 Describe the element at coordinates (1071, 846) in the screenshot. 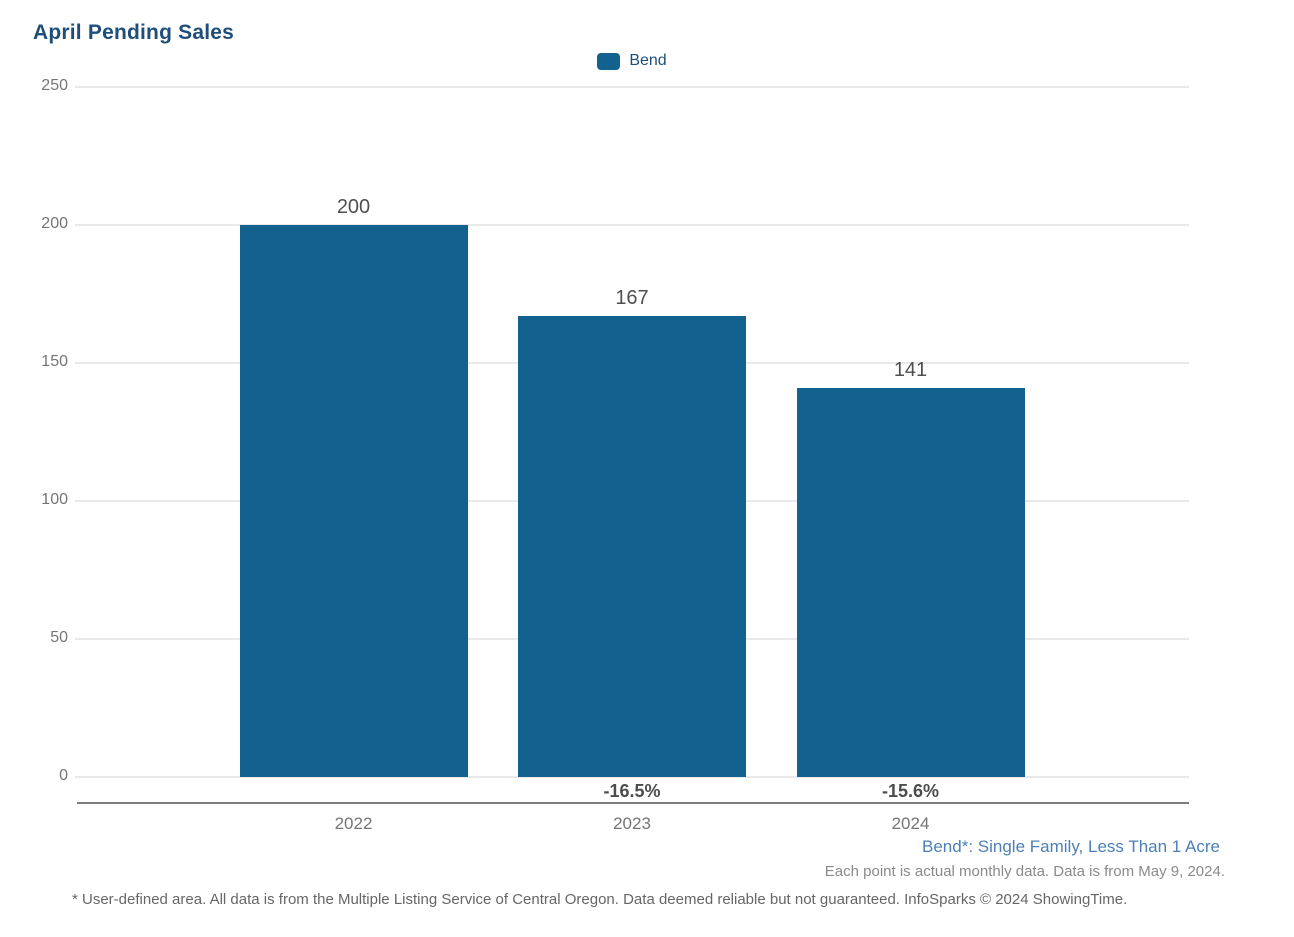

I see `series-definition-note: Bend*: Single Family, Less Than 1 Acre` at that location.